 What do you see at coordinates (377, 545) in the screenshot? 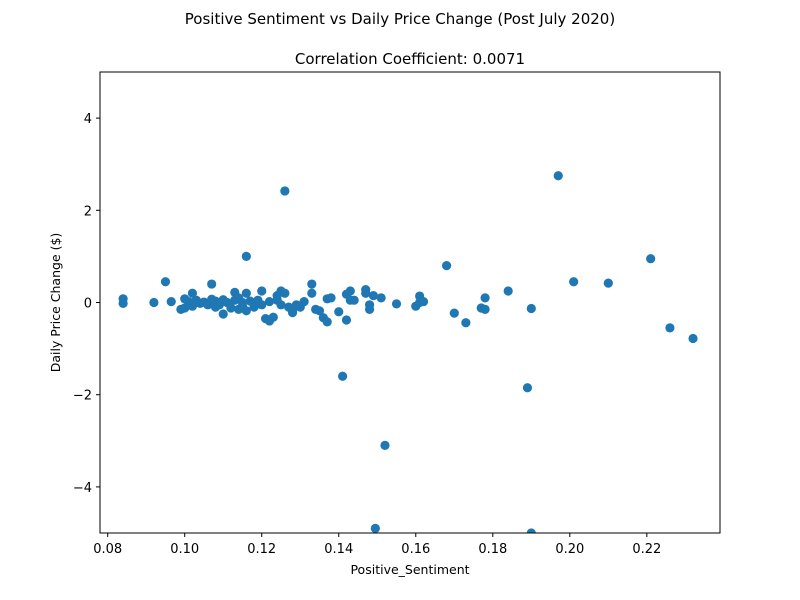
I see `x-axis-ticks: 0.08 0.10 0.12 0.14 0.16 0.18 0.20 0.22` at bounding box center [377, 545].